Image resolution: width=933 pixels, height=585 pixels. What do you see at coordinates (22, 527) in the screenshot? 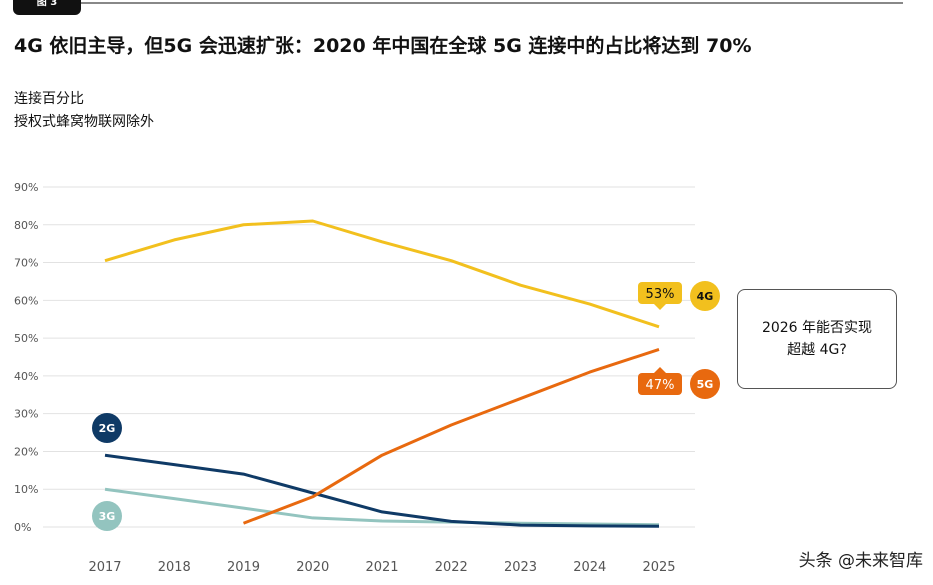
I see `y-tick-label: 0%` at bounding box center [22, 527].